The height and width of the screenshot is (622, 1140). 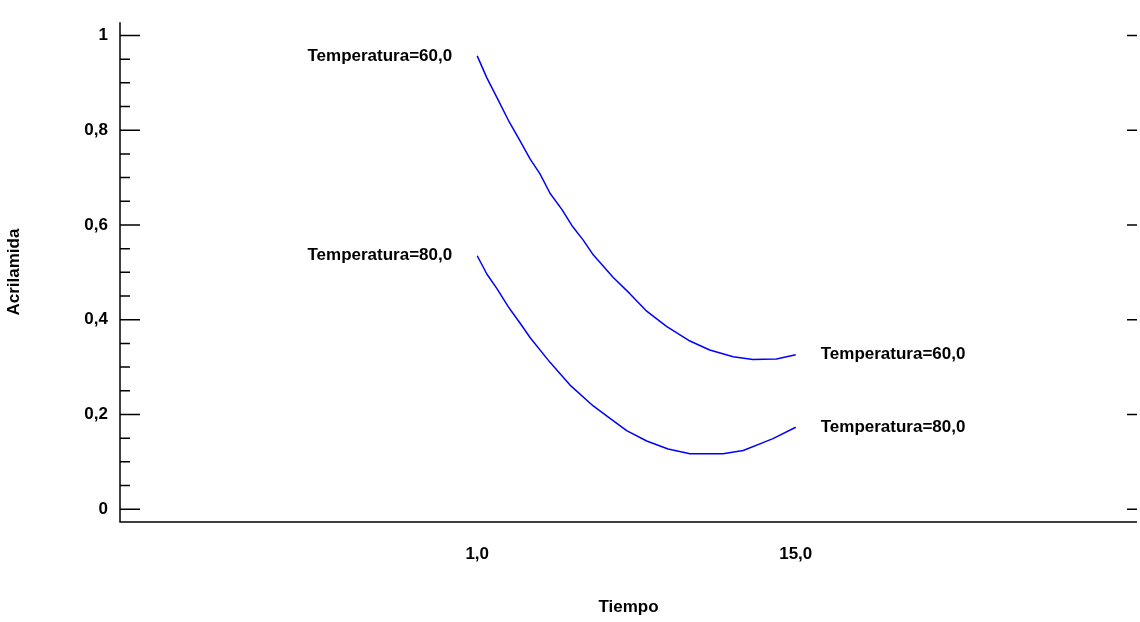 I want to click on text: Temperatura=60,0, so click(x=380, y=55).